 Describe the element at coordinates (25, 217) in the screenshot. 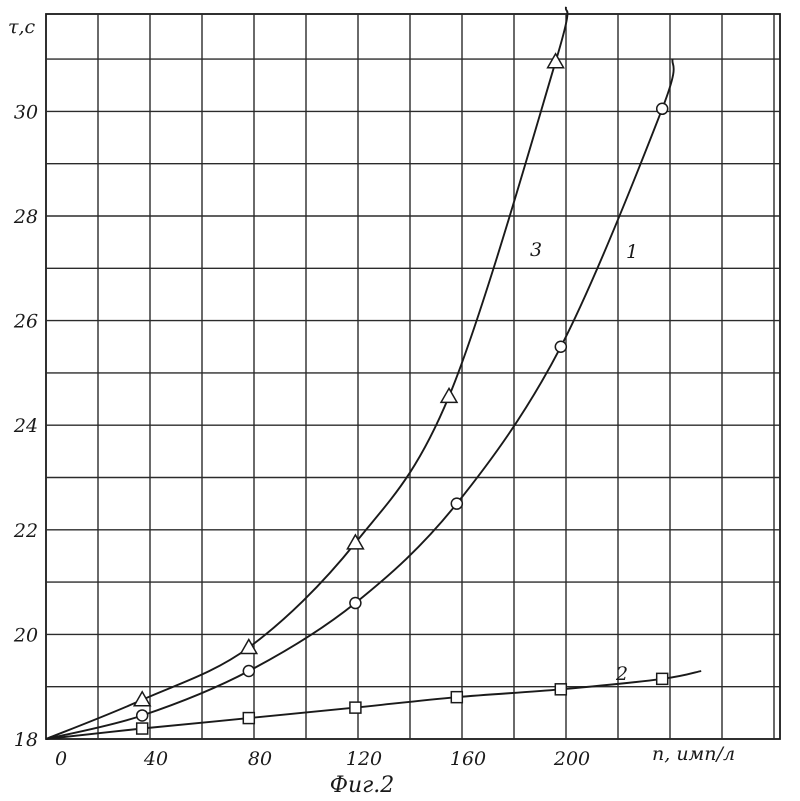

I see `y-tick-label: 28` at that location.